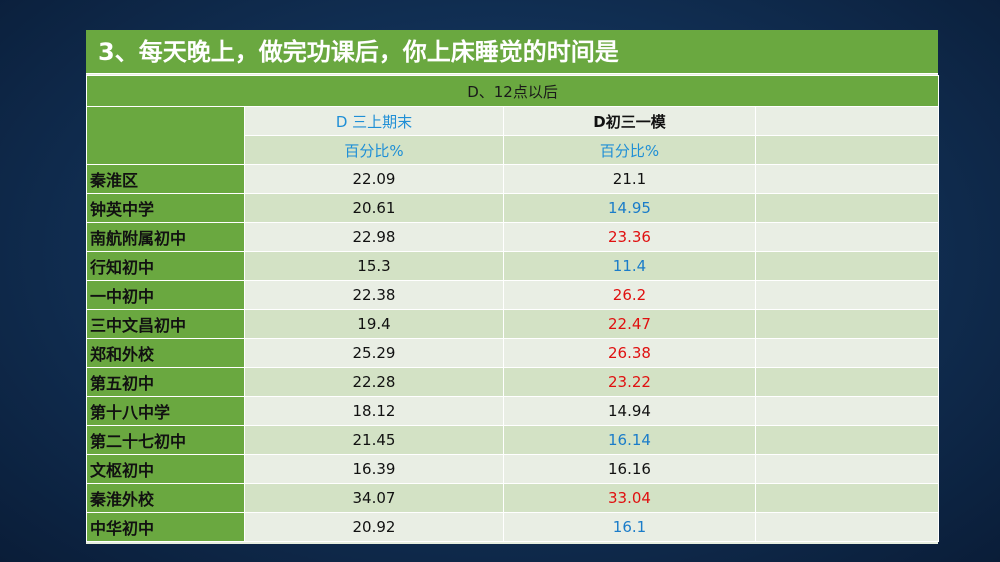 The height and width of the screenshot is (562, 1000). What do you see at coordinates (629, 498) in the screenshot?
I see `value-mock-exam: 33.04` at bounding box center [629, 498].